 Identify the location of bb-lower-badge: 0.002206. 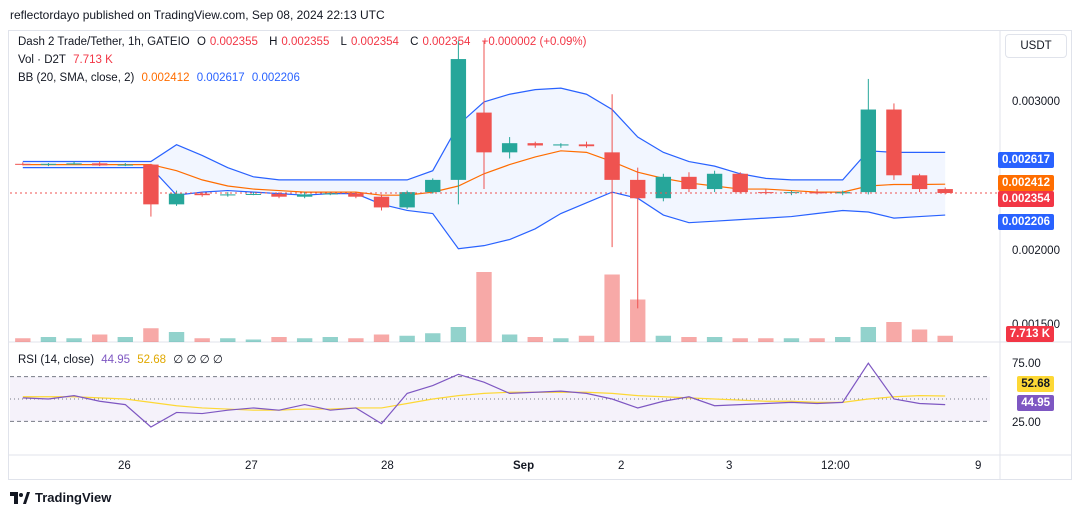
(1026, 222).